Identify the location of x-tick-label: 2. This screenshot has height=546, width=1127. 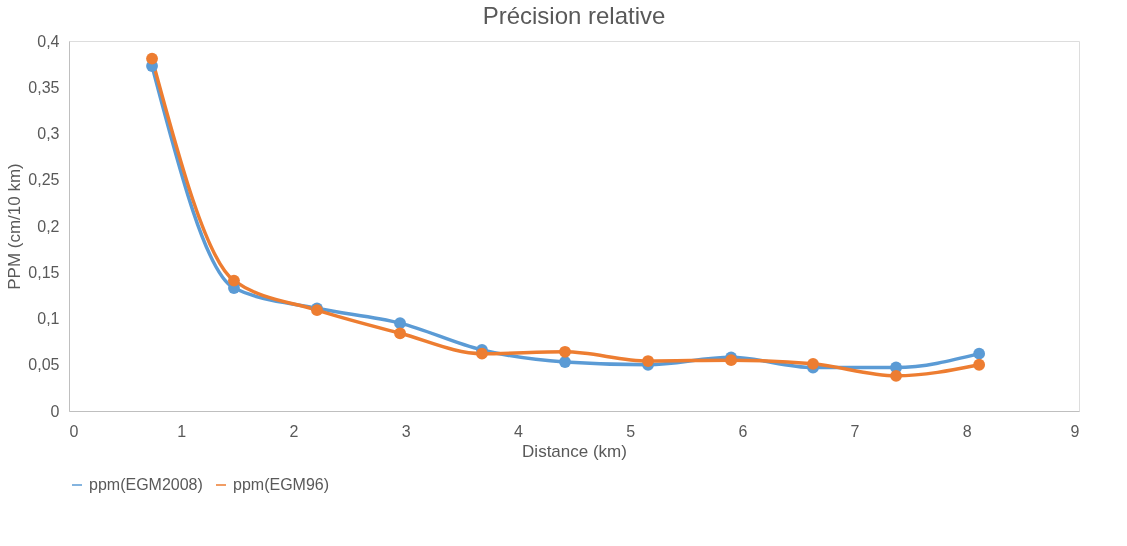
(294, 431).